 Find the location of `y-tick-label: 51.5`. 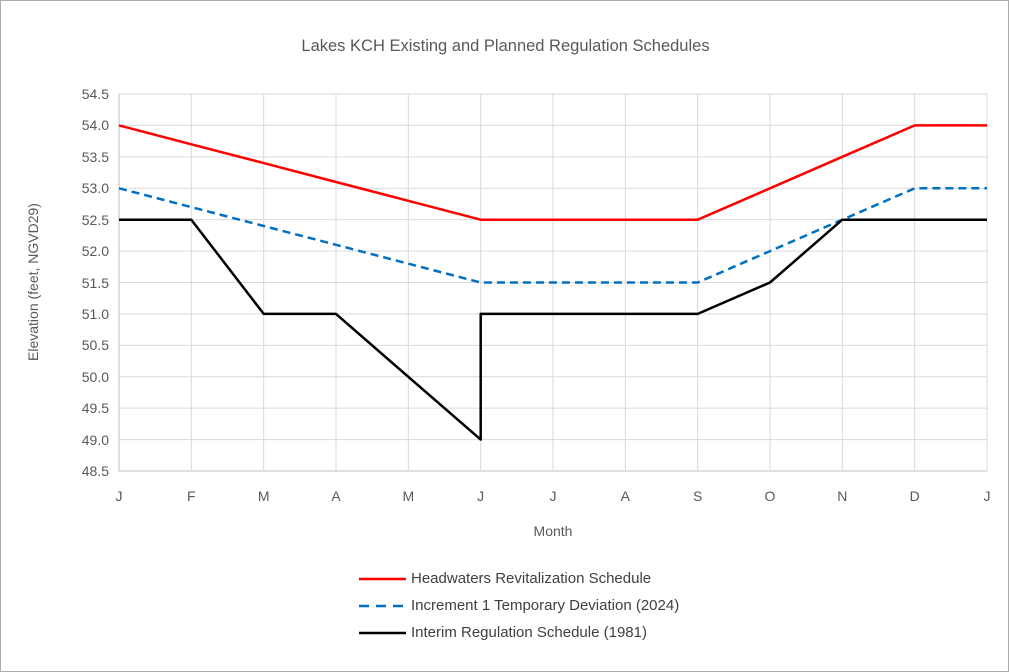

y-tick-label: 51.5 is located at coordinates (95, 282).